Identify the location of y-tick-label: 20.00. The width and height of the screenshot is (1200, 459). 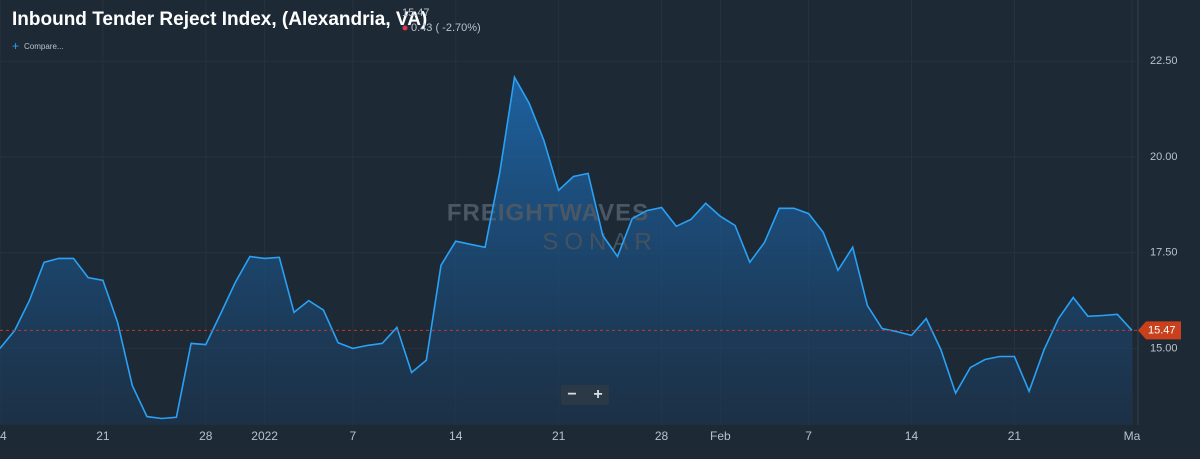
(1164, 157).